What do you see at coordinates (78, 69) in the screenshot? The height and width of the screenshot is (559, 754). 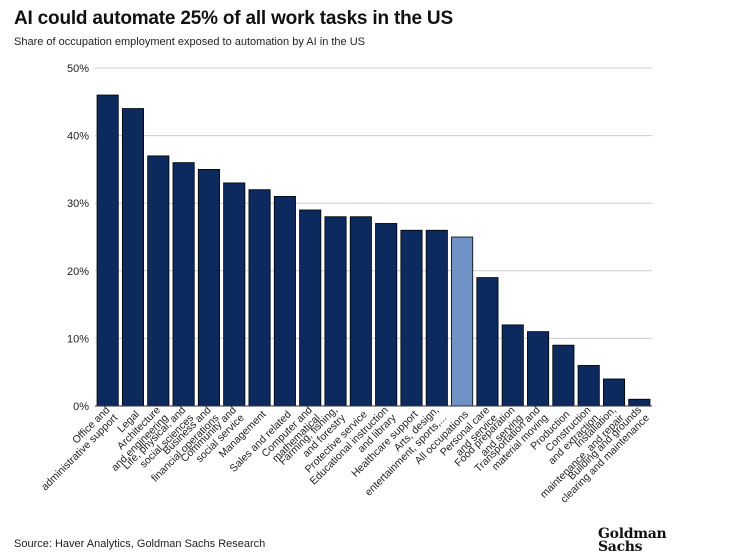 I see `y-tick-label: 50%` at bounding box center [78, 69].